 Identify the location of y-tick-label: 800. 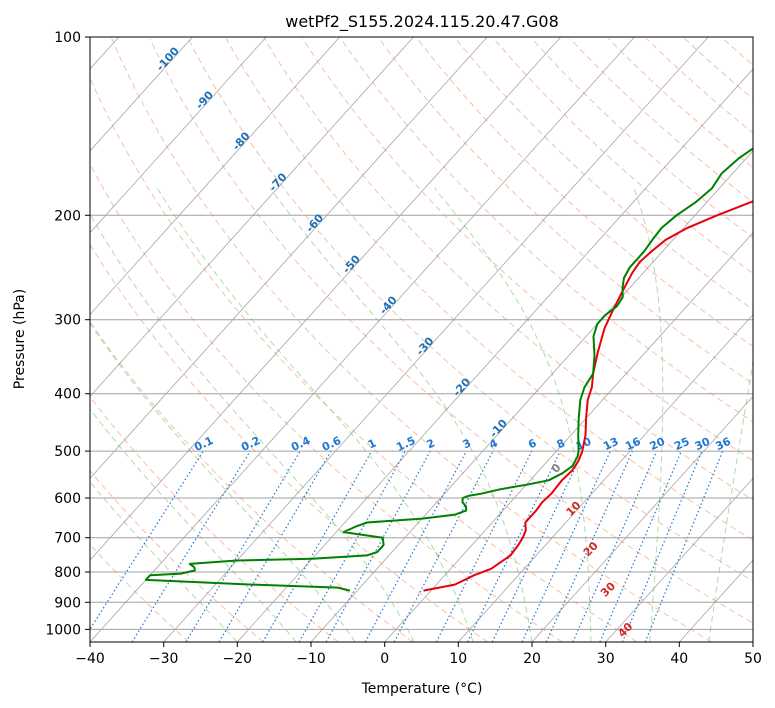
(67, 573).